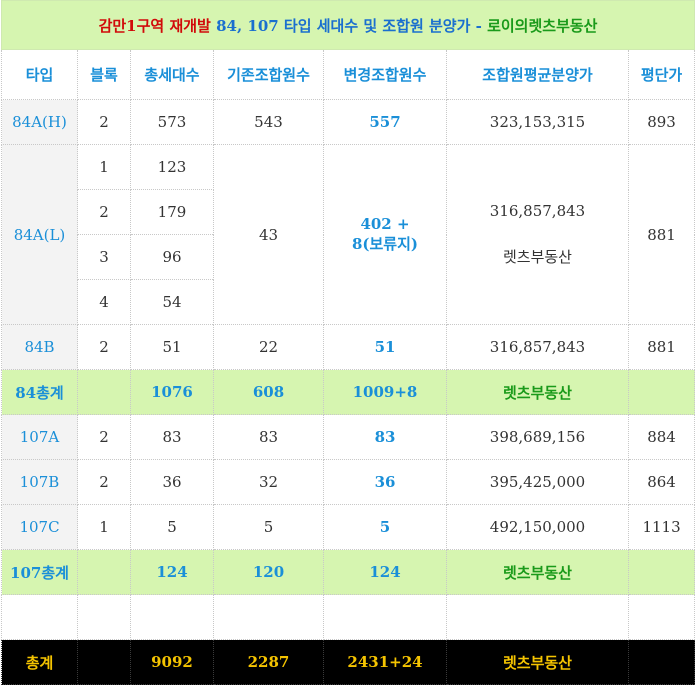 This screenshot has width=695, height=690. Describe the element at coordinates (385, 224) in the screenshot. I see `changed-members-line-1: 402 +` at that location.